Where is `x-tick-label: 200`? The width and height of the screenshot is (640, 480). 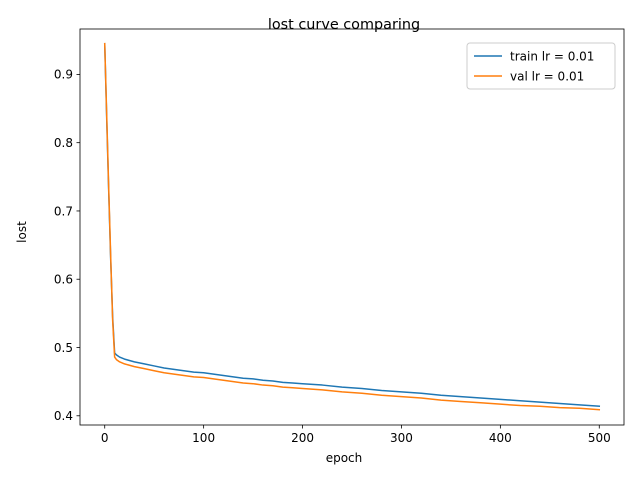
x-tick-label: 200 is located at coordinates (302, 438).